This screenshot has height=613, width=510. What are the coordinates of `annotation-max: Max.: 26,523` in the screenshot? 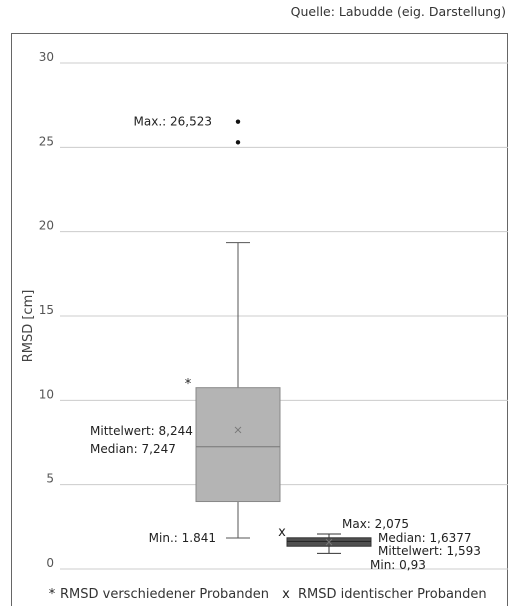 It's located at (173, 122).